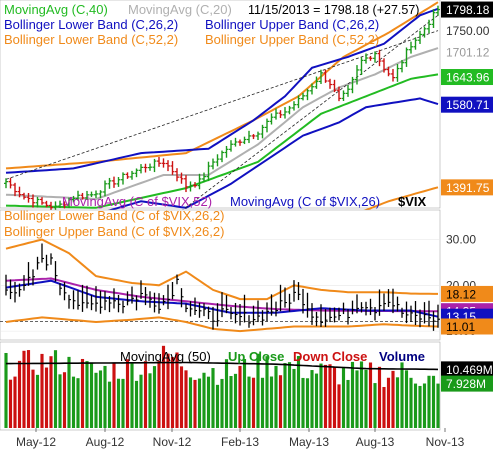  I want to click on volume-tag-1: 7.928M, so click(466, 384).